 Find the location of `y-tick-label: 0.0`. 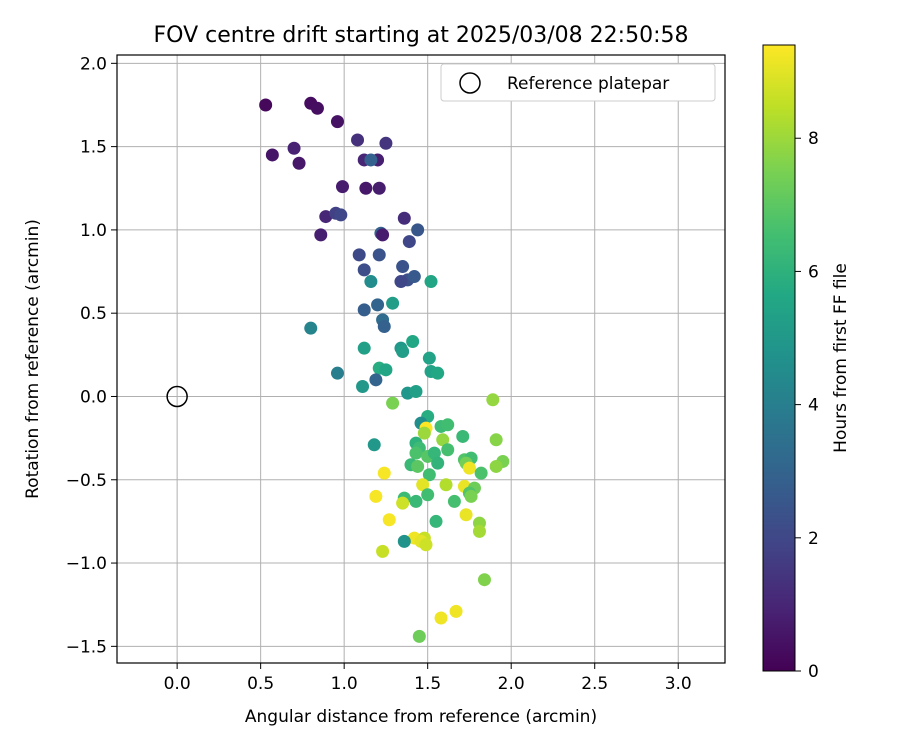

y-tick-label: 0.0 is located at coordinates (93, 397).